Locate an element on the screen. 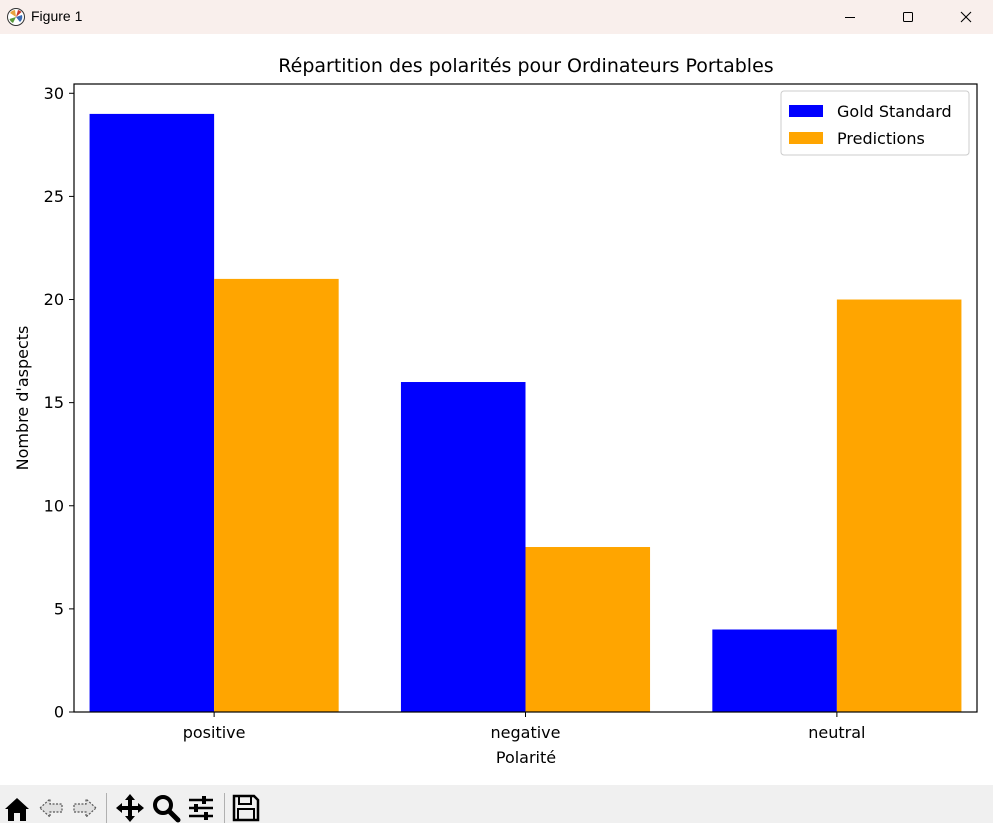  x-axis-ticks: positive negative neutral is located at coordinates (524, 727).